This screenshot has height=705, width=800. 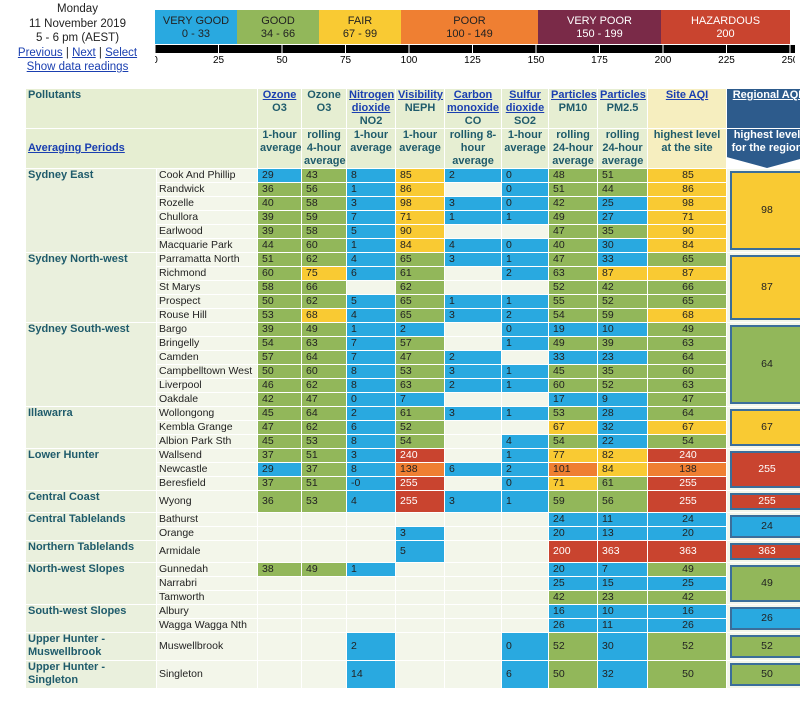 What do you see at coordinates (687, 674) in the screenshot?
I see `value-cell: 50` at bounding box center [687, 674].